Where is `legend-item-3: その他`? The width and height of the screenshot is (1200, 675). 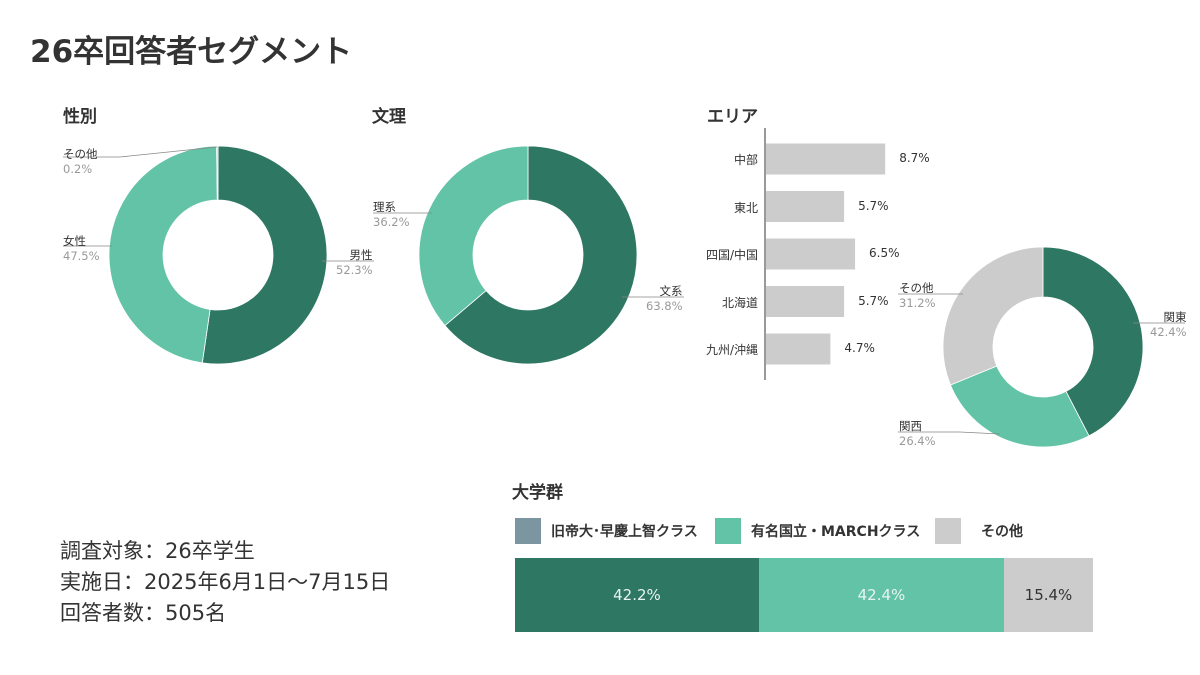 legend-item-3: その他 is located at coordinates (979, 531).